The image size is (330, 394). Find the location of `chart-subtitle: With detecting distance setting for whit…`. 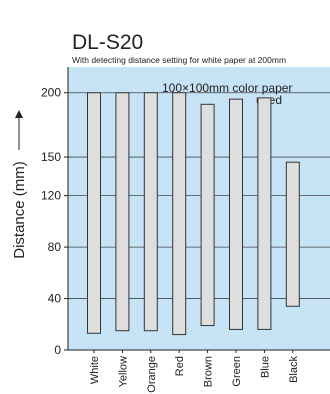

chart-subtitle: With detecting distance setting for whit… is located at coordinates (179, 60).